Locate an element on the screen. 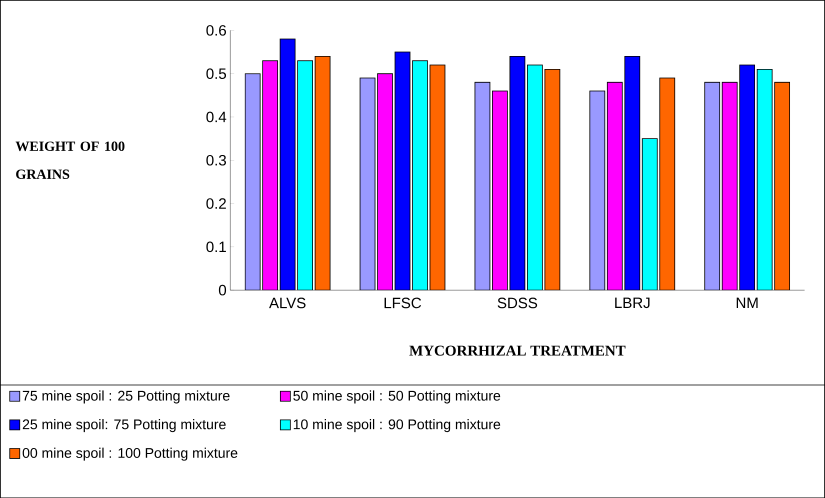  x-tick-label: LFSC is located at coordinates (403, 302).